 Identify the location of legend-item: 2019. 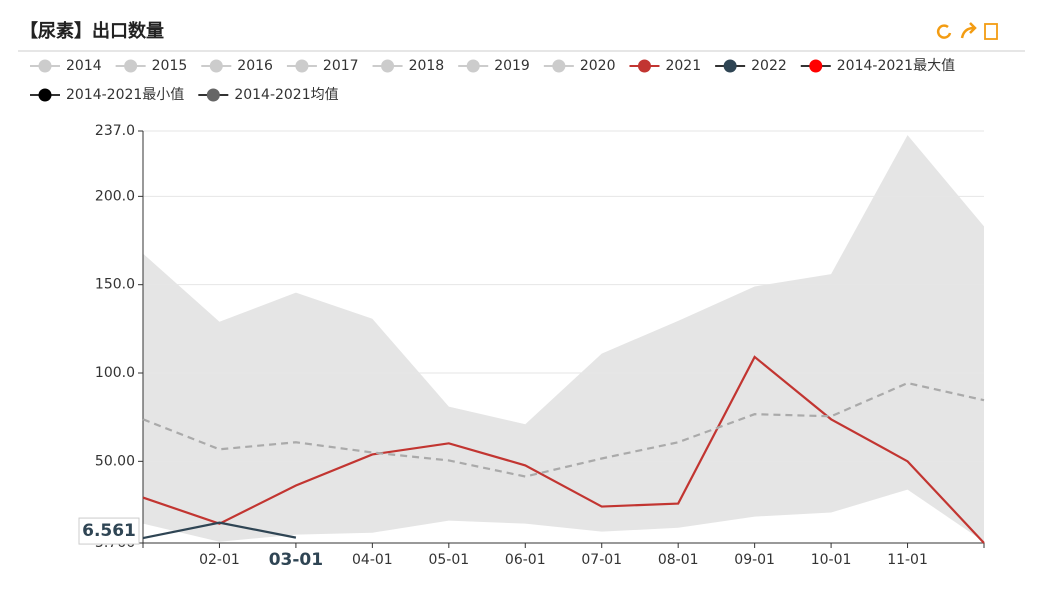
(494, 66).